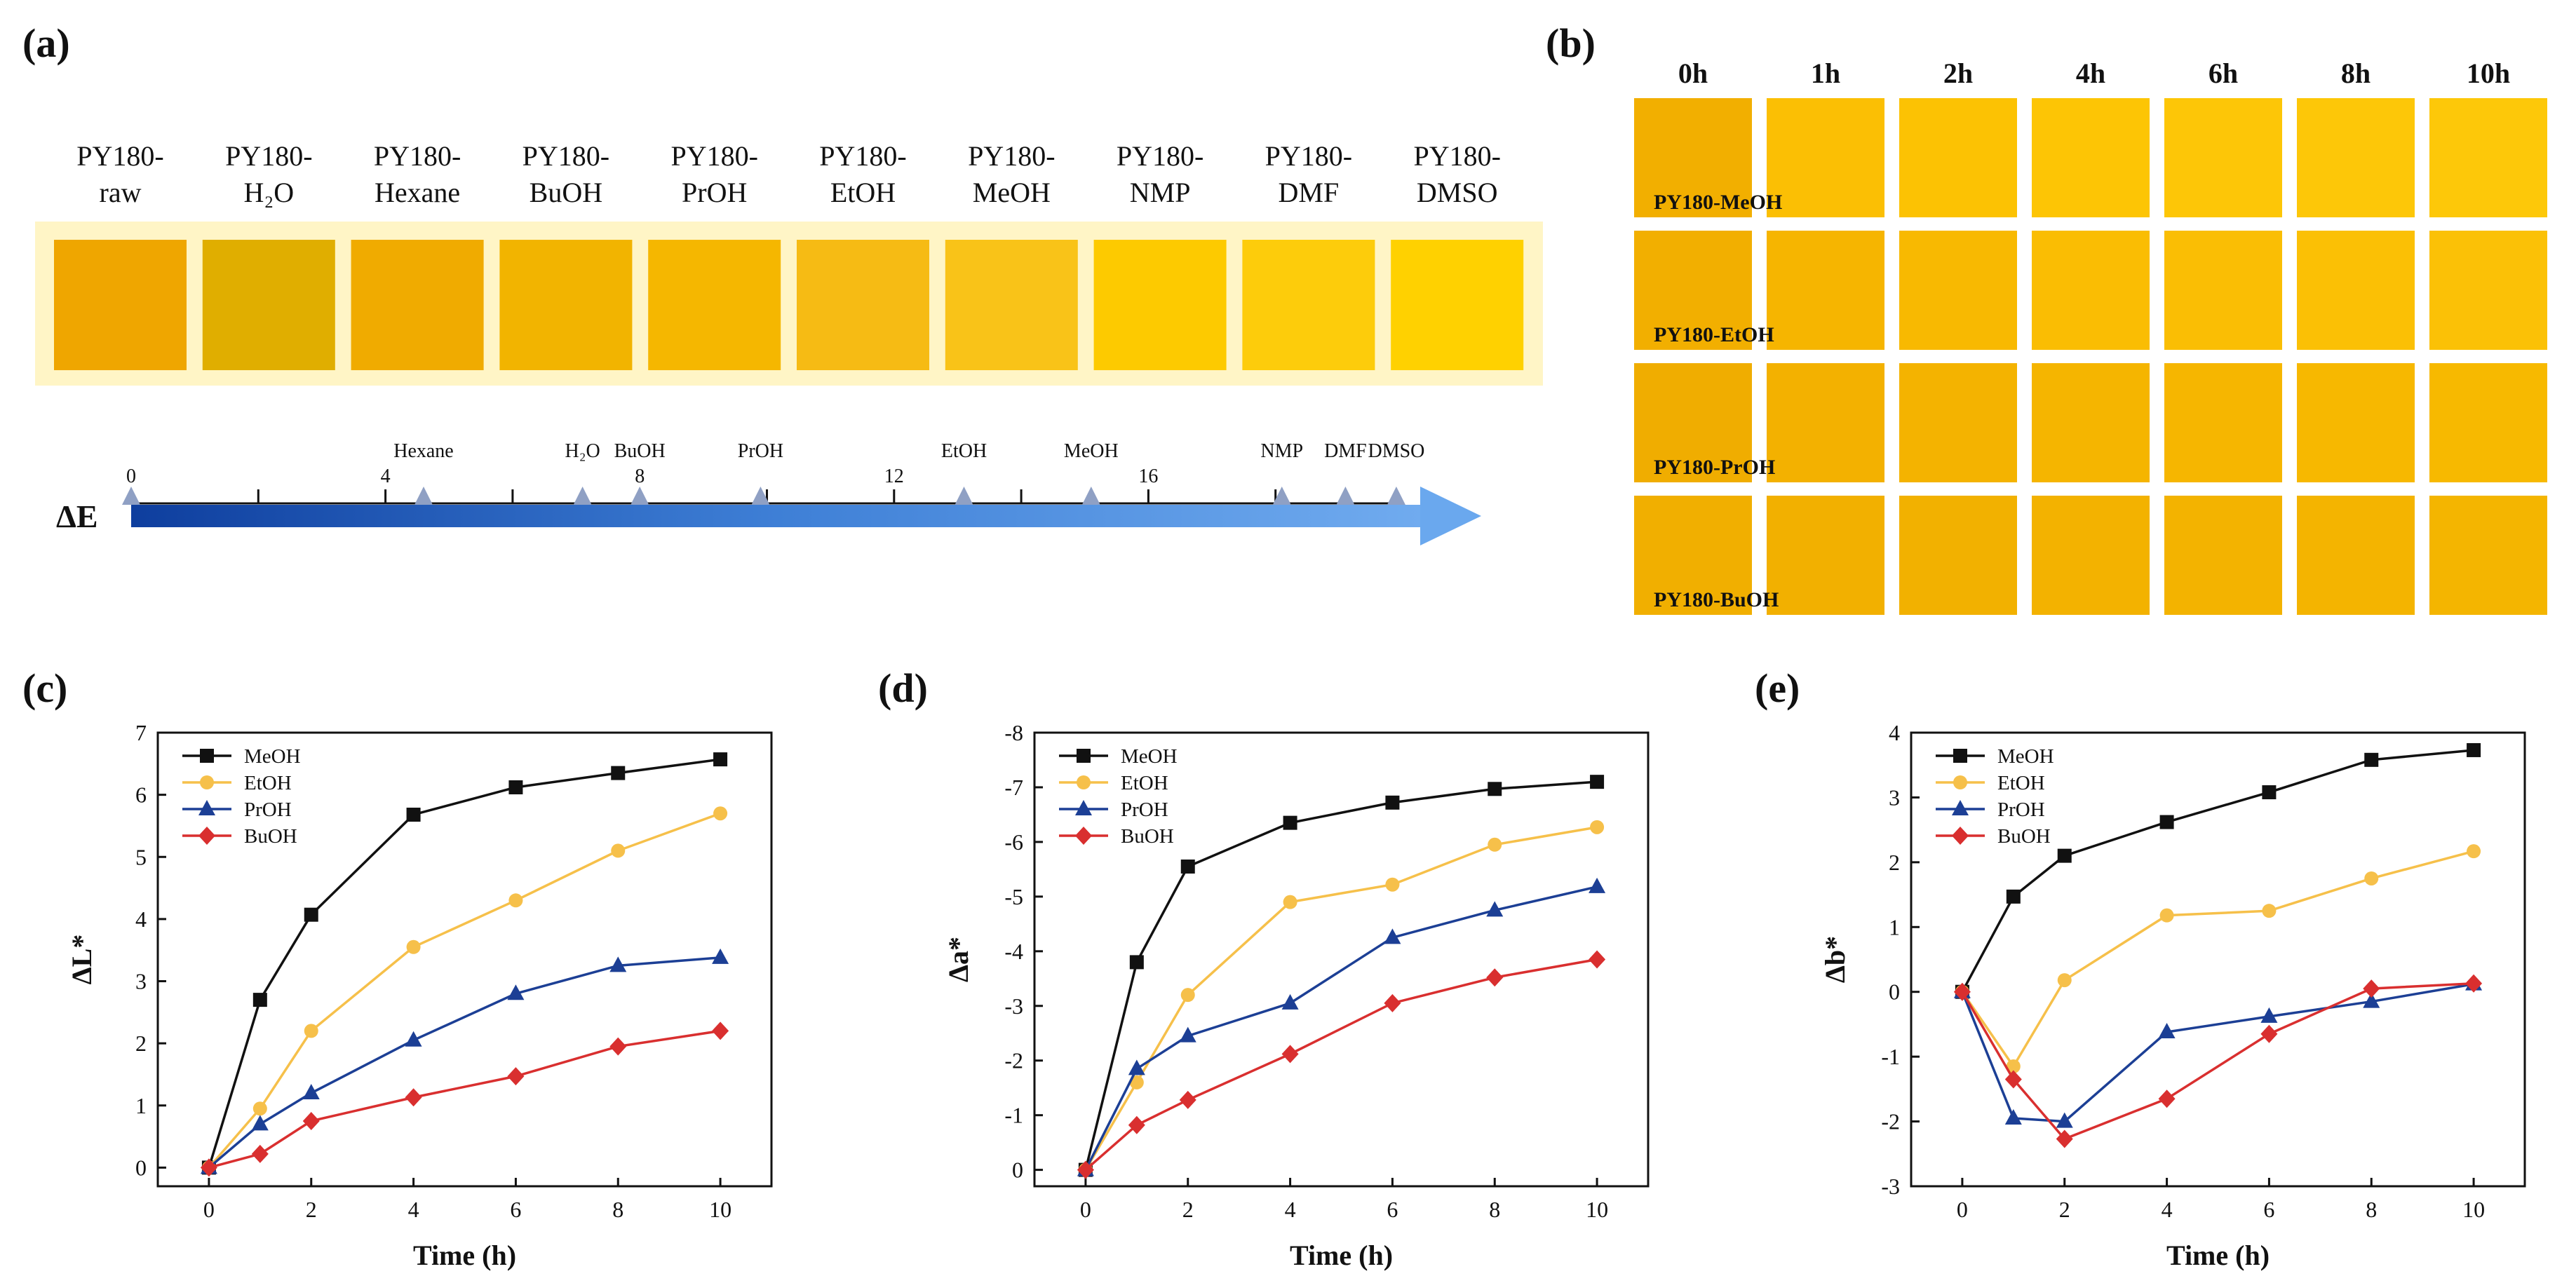 This screenshot has height=1283, width=2576. I want to click on legend-label: BuOH, so click(1147, 836).